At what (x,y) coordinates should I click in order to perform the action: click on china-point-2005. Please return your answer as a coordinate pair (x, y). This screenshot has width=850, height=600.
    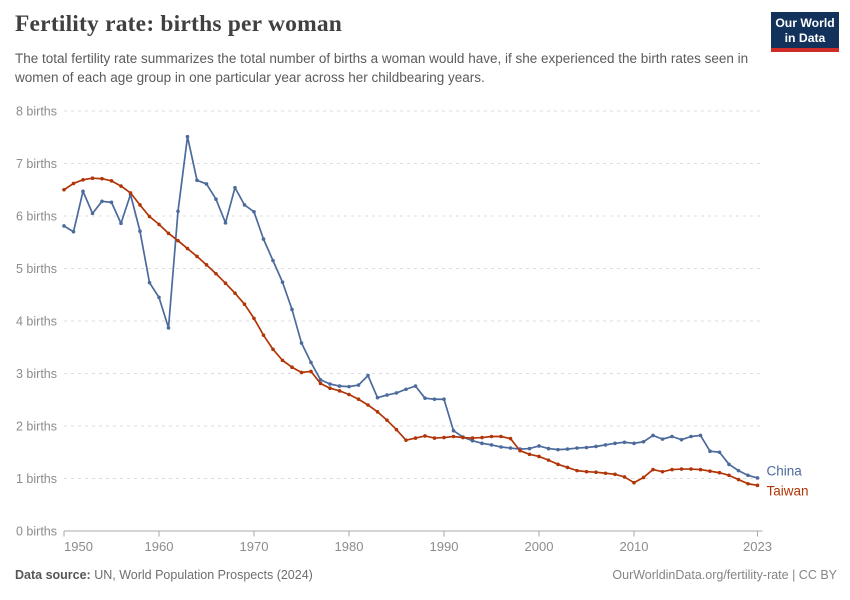
    Looking at the image, I should click on (586, 447).